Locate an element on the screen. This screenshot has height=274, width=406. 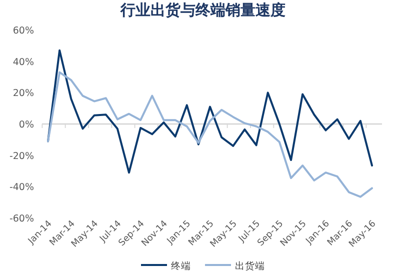
y-tick-label: 0% is located at coordinates (26, 125).